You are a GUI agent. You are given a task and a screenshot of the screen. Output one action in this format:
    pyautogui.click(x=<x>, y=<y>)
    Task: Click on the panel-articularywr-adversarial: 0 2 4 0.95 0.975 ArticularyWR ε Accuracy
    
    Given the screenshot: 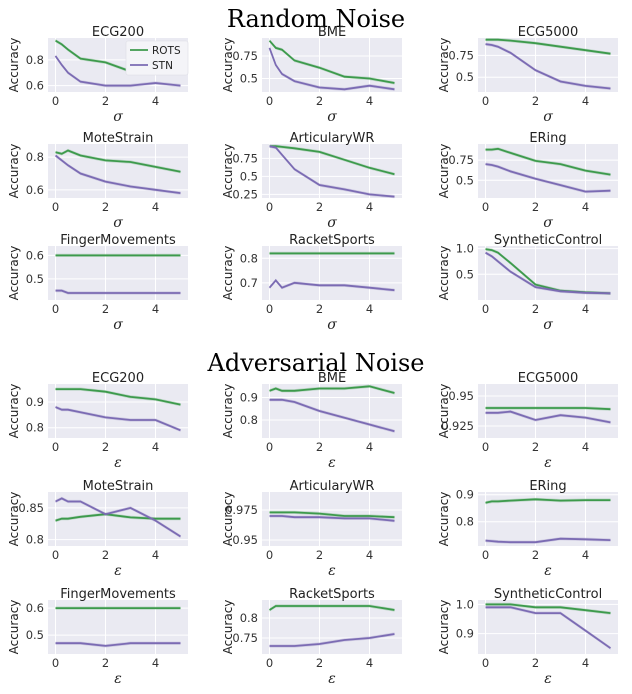 What is the action you would take?
    pyautogui.click(x=311, y=529)
    